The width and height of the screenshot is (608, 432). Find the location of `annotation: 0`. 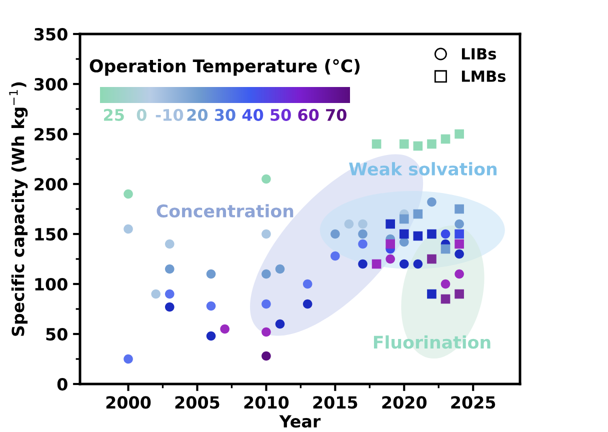

annotation: 0 is located at coordinates (141, 114).